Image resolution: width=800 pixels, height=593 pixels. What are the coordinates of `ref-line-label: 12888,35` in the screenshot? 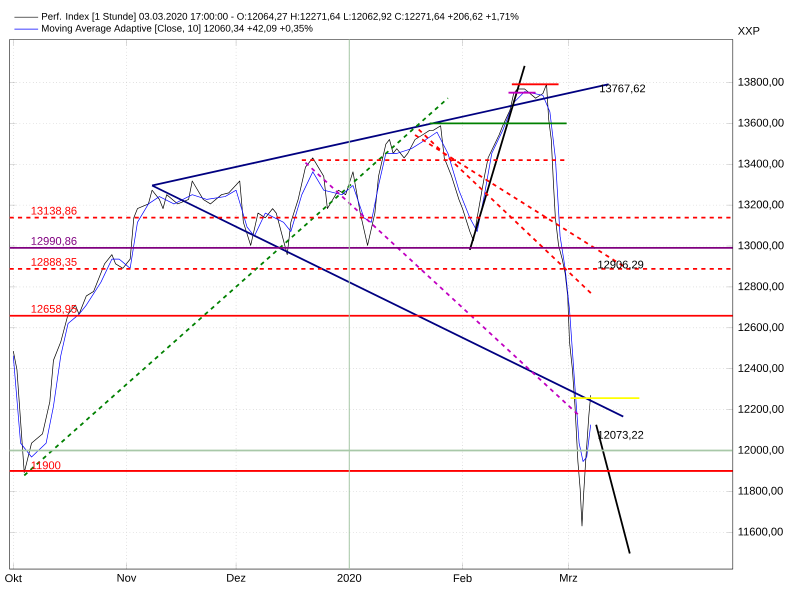 It's located at (54, 263).